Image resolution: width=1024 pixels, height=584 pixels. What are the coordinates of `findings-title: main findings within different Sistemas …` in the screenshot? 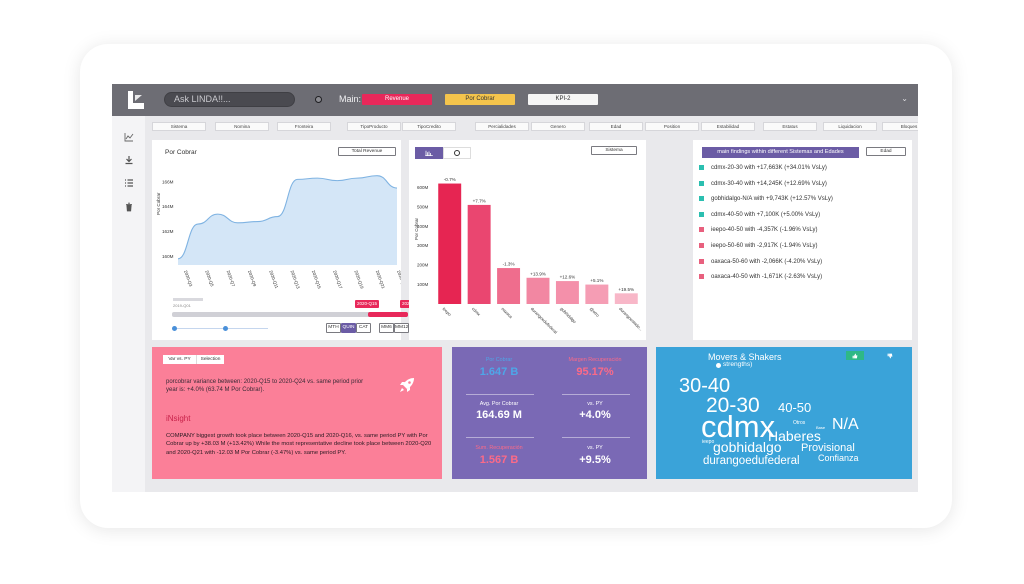 It's located at (780, 152).